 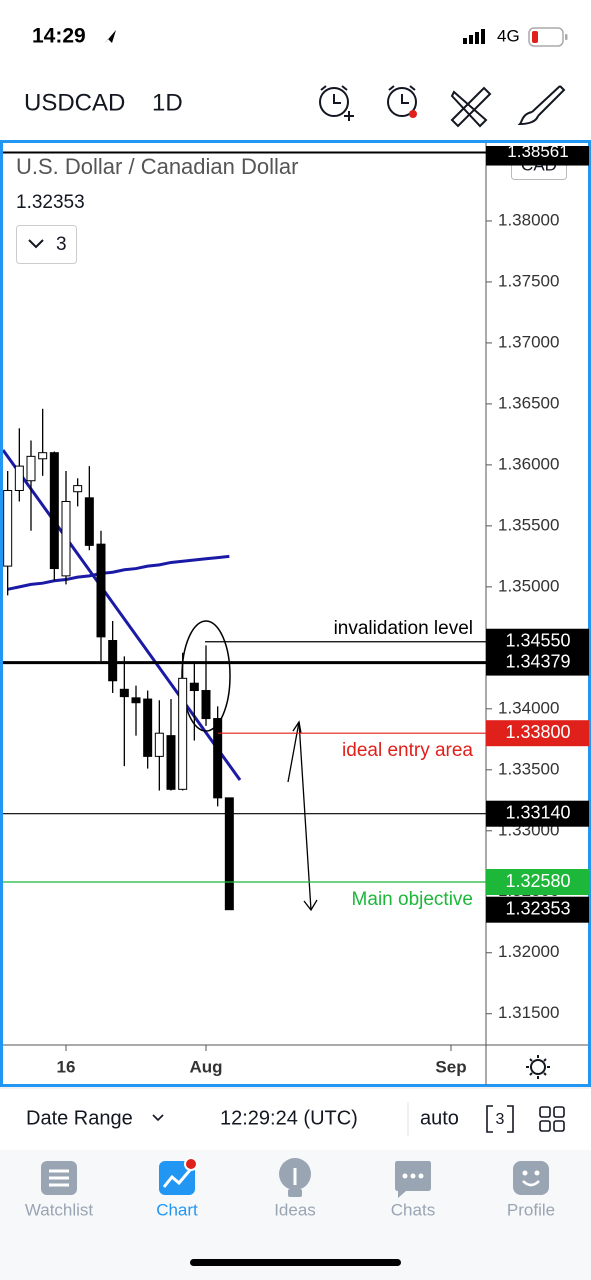 What do you see at coordinates (50, 202) in the screenshot?
I see `last-price-legend: 1.32353` at bounding box center [50, 202].